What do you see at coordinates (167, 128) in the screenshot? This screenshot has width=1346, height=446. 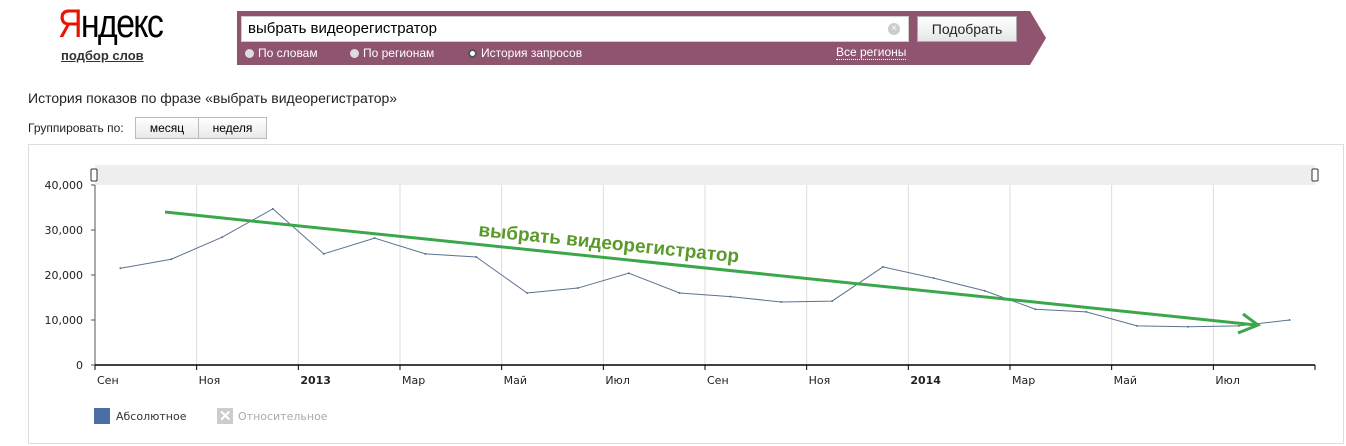 I see `group-month-button: месяц` at bounding box center [167, 128].